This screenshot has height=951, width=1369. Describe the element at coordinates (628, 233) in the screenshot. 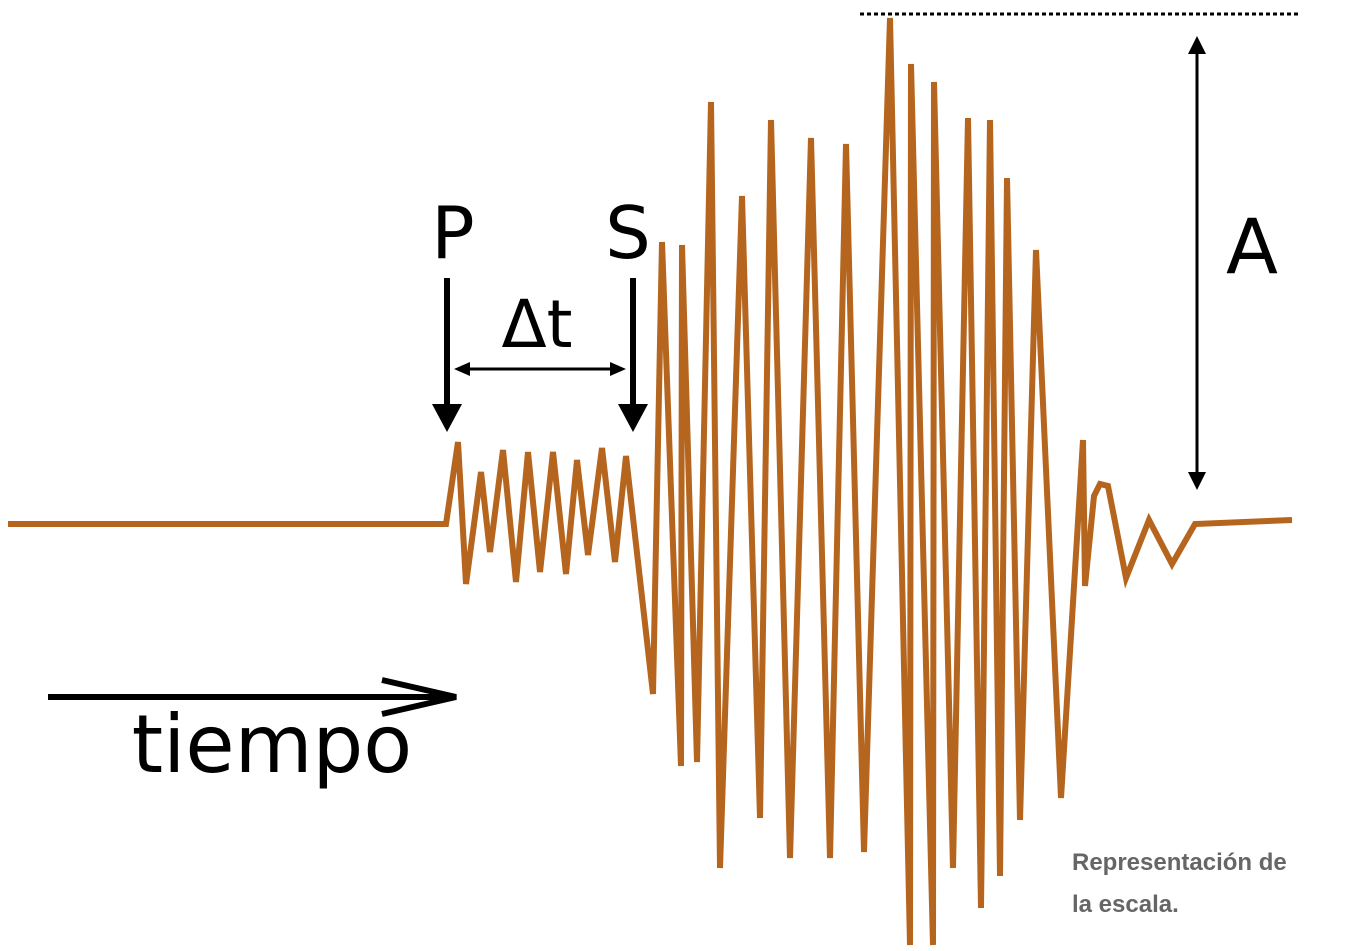

I see `s-wave-label: S` at that location.